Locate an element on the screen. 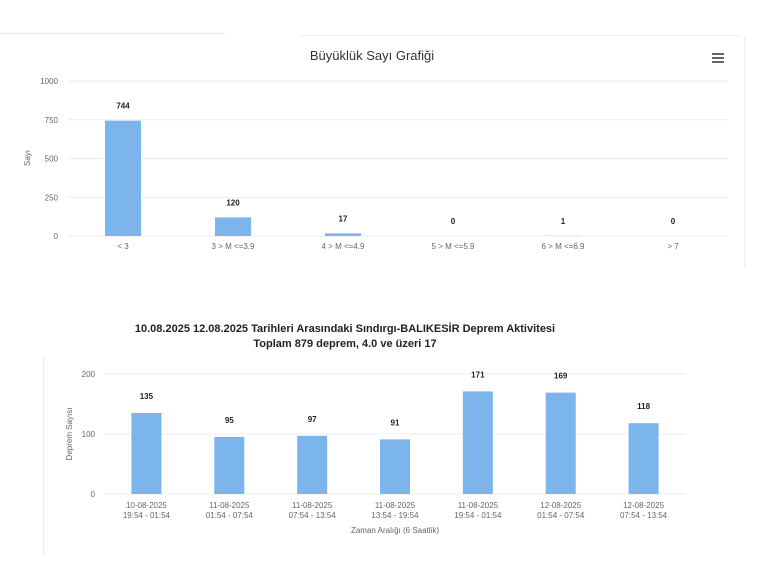  data-label: 1 is located at coordinates (563, 221).